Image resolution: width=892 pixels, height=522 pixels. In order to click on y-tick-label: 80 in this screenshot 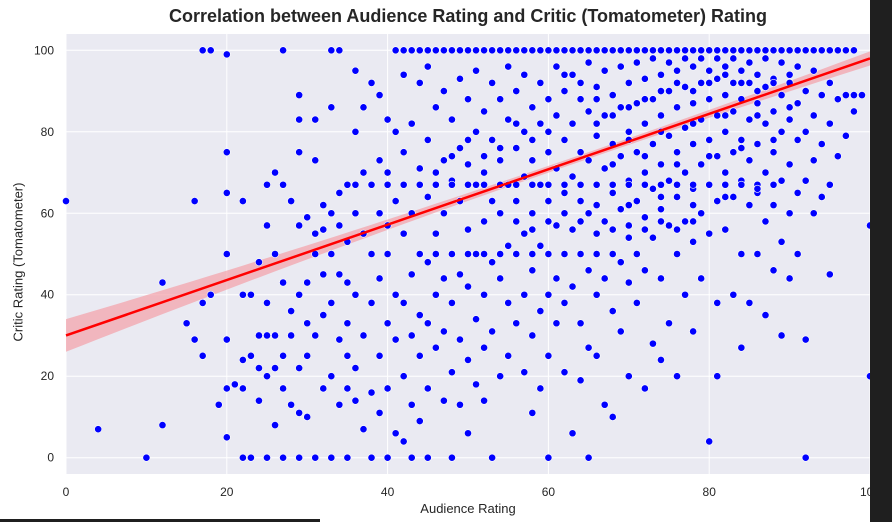, I will do `click(48, 132)`.